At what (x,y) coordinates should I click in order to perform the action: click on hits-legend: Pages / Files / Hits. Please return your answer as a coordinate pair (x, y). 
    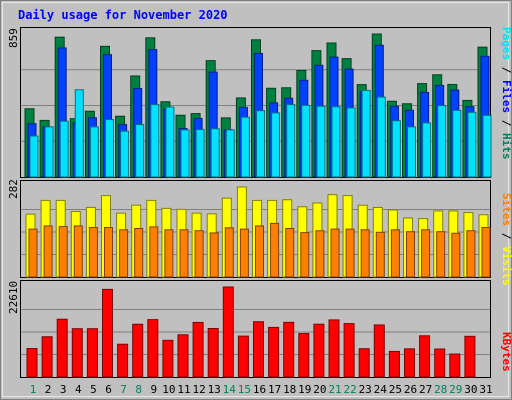
    Looking at the image, I should click on (506, 93).